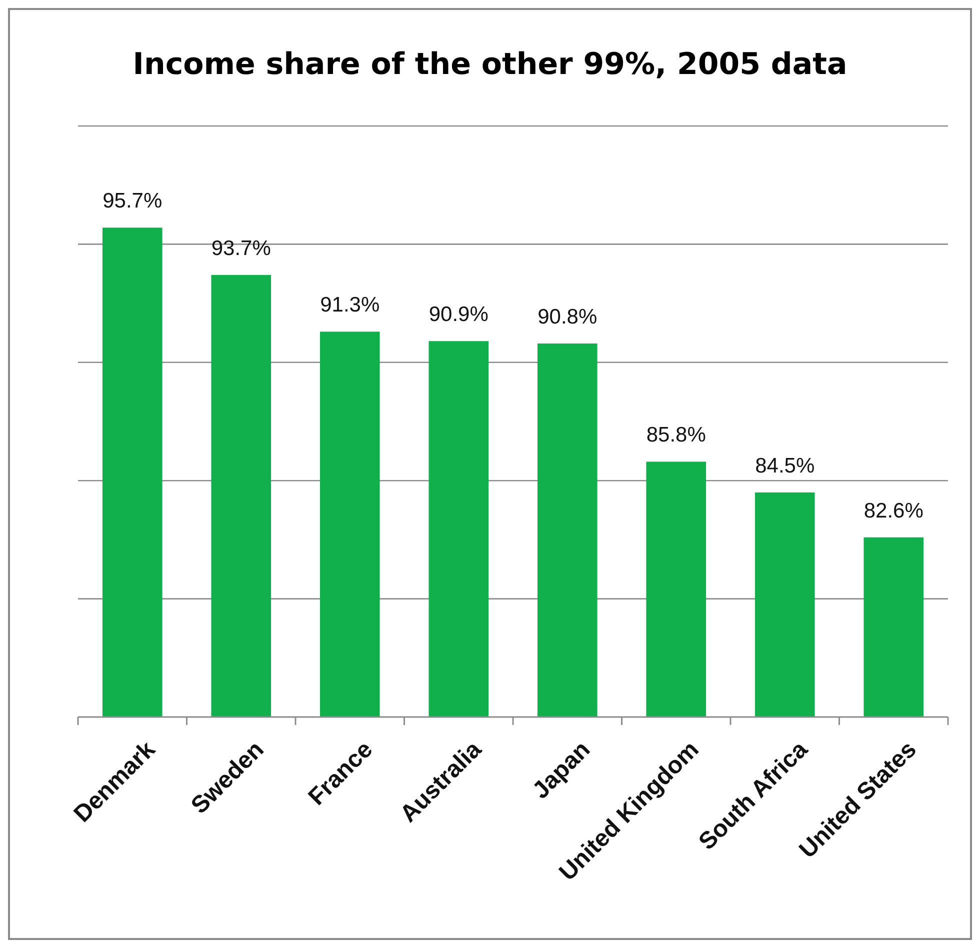 This screenshot has height=948, width=980. I want to click on chart-title: Income share of the other 99%, 2005 data, so click(490, 64).